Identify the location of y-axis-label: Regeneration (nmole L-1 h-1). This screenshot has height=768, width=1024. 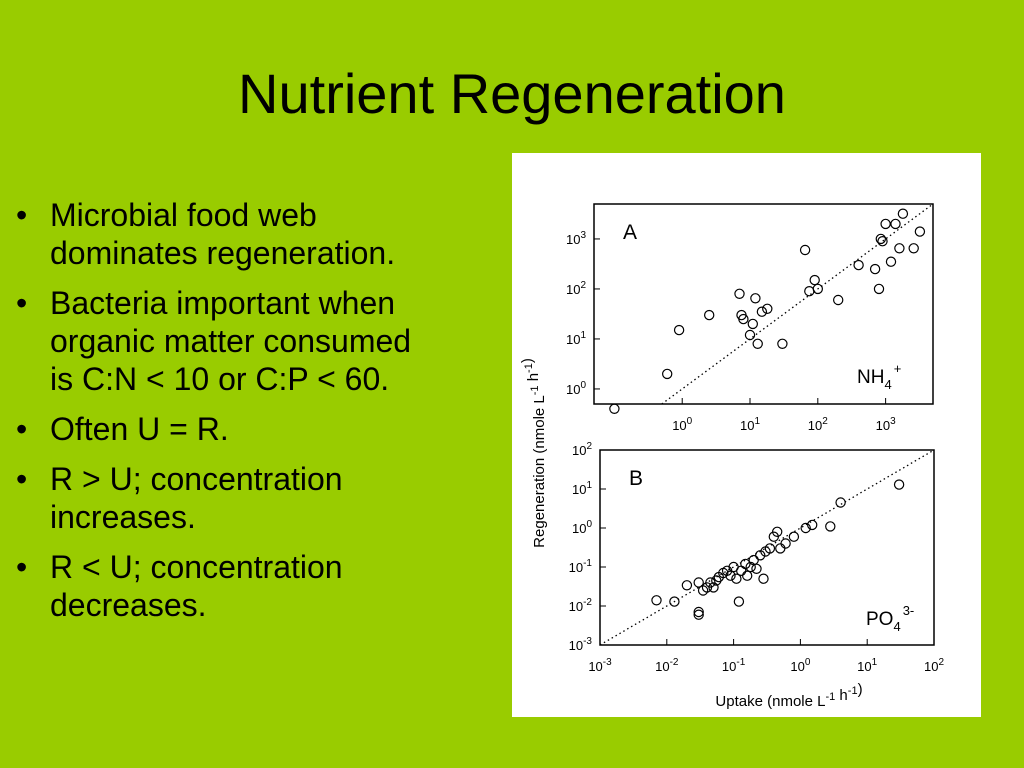
(533, 453).